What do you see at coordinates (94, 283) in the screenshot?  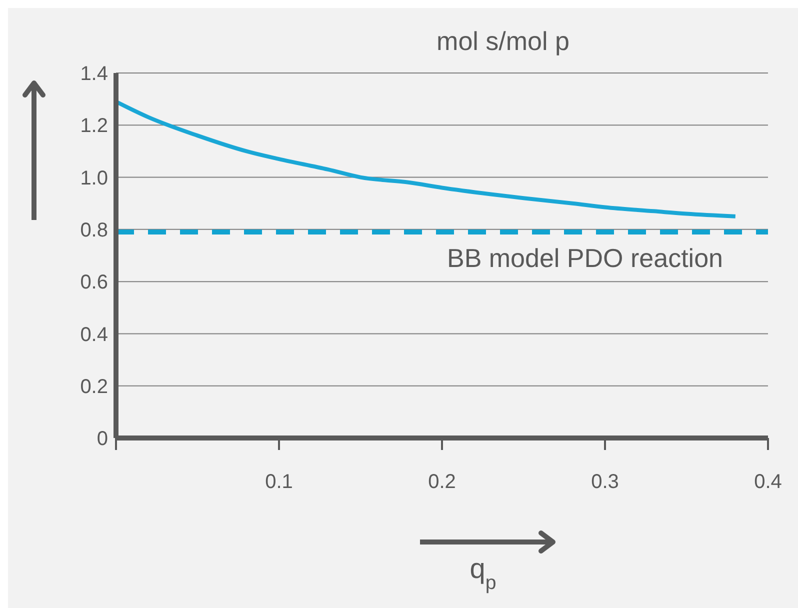 I see `y-tick-label: 0.6` at bounding box center [94, 283].